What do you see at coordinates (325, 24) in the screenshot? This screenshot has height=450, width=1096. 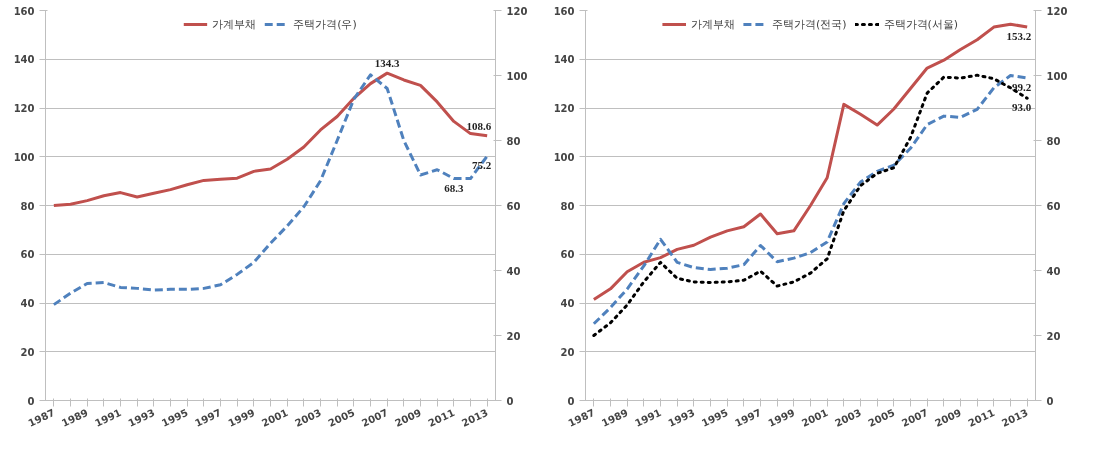 I see `legend-label: 주택가격(우)` at bounding box center [325, 24].